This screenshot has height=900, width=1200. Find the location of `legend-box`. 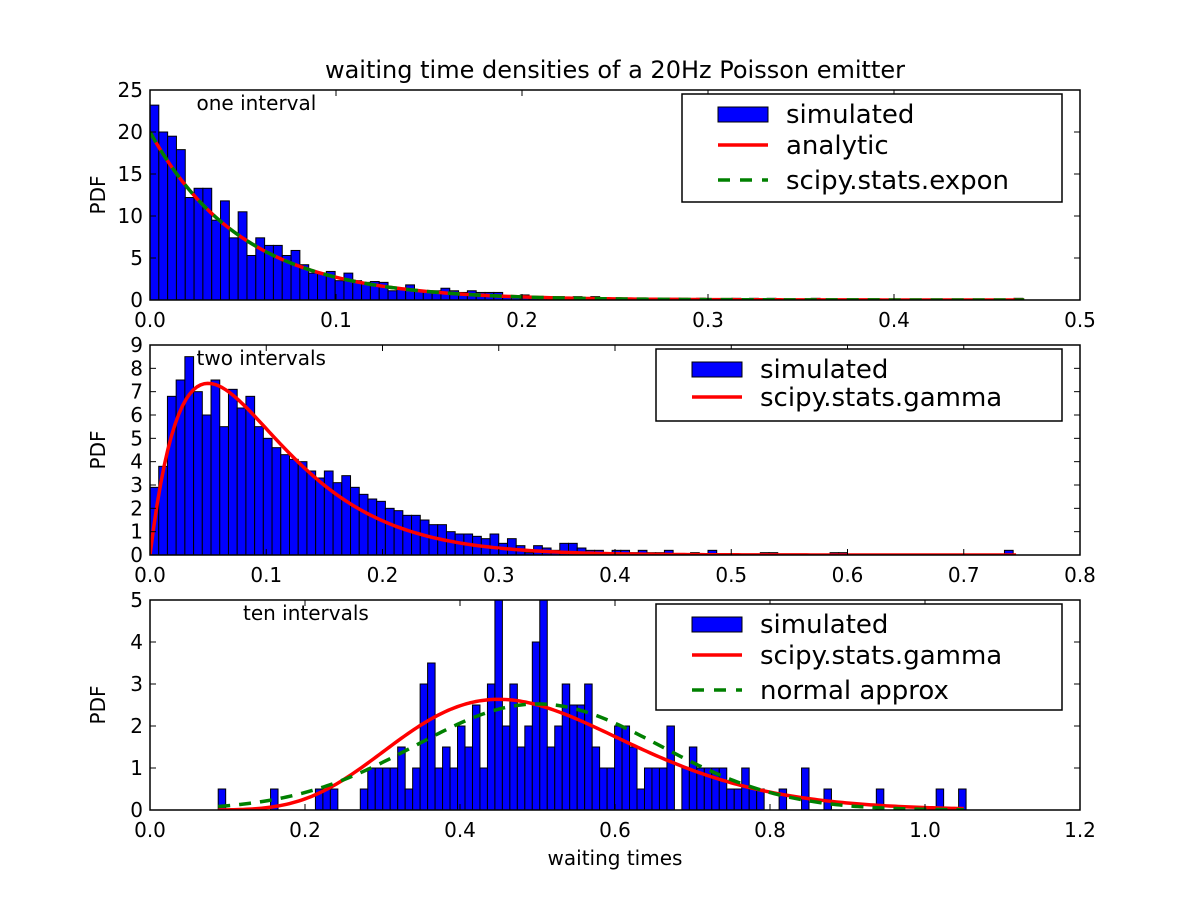

legend-box is located at coordinates (859, 385).